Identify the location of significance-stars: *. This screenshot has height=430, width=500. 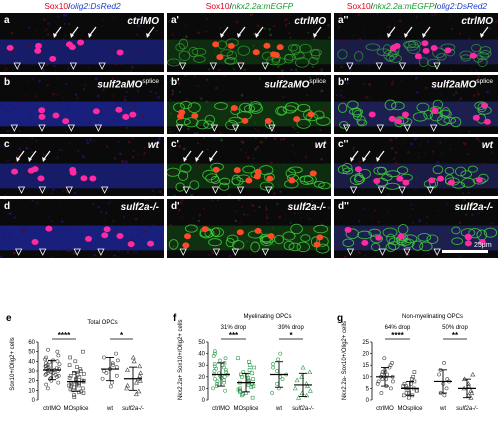
(122, 335).